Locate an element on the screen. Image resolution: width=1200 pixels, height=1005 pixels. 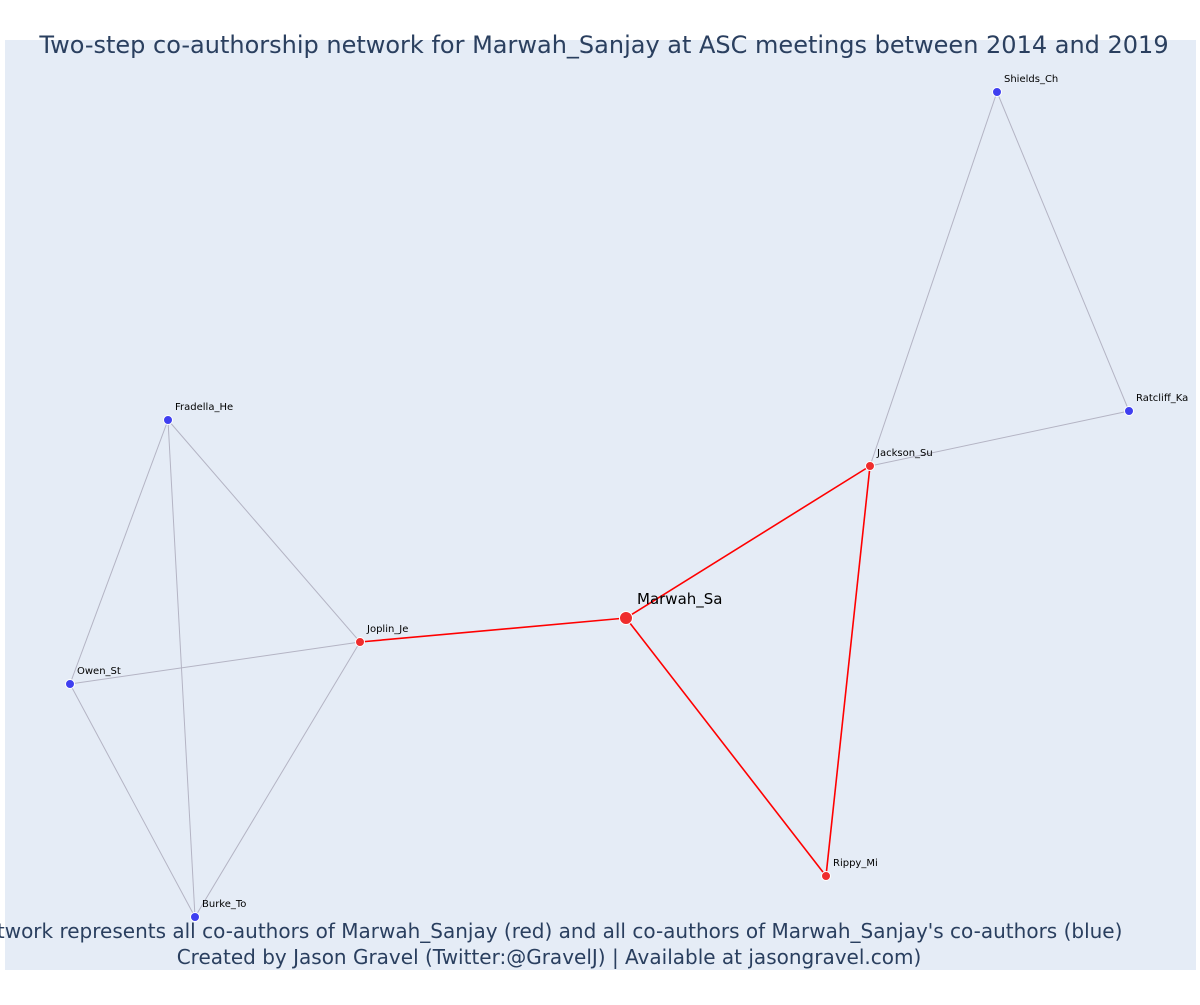
node-label-jackson-su: Jackson_Su is located at coordinates (904, 453).